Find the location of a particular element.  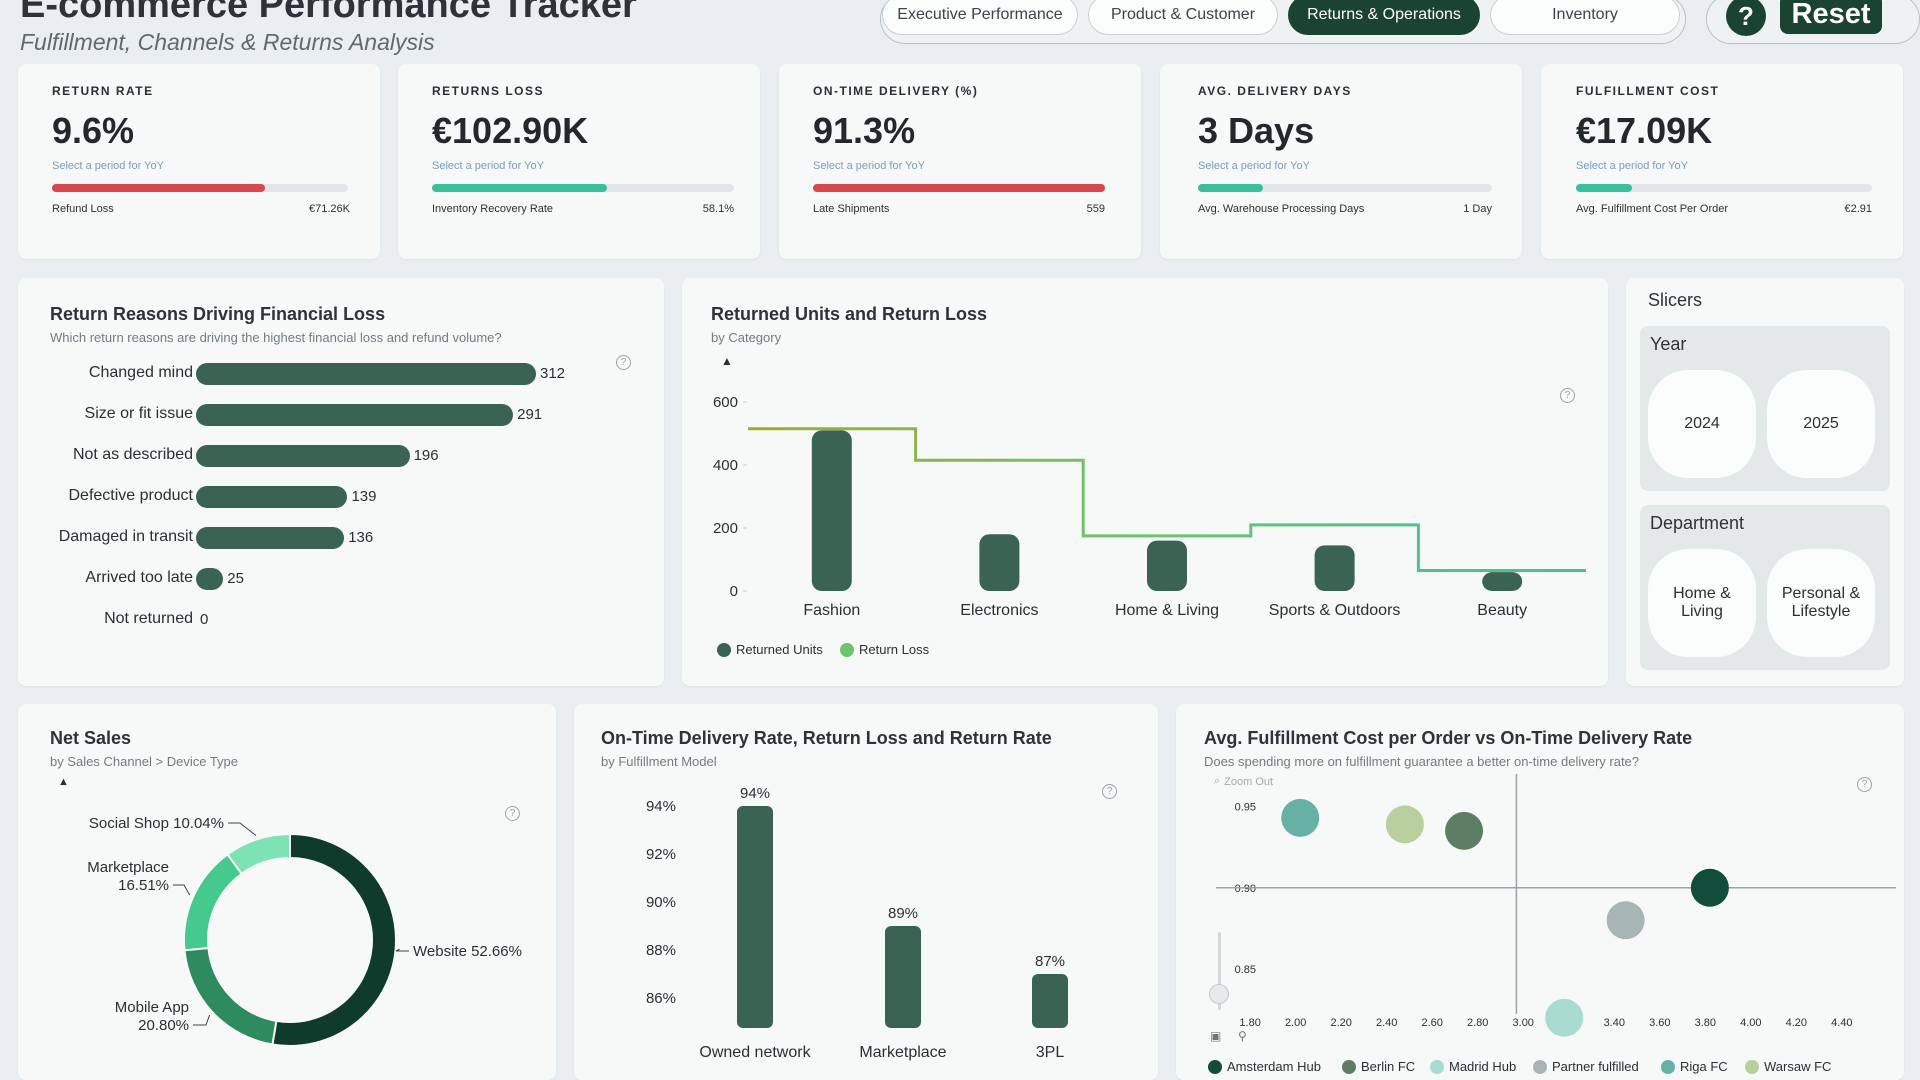

pin-icon: ⚲ is located at coordinates (1242, 1036).